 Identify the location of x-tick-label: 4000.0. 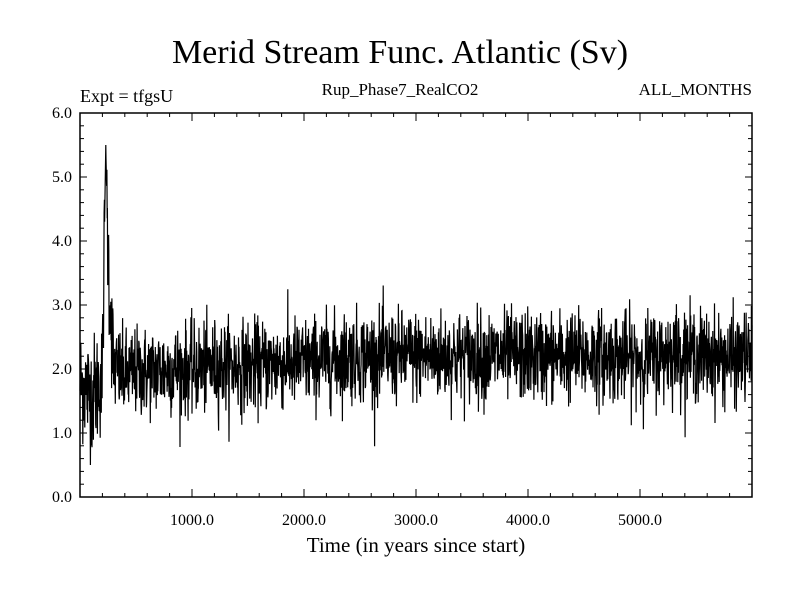
(528, 520).